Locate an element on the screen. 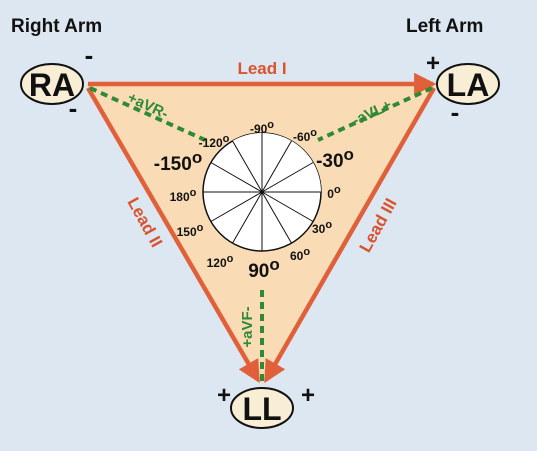 Image resolution: width=537 pixels, height=451 pixels. avl-dashed-line is located at coordinates (375, 114).